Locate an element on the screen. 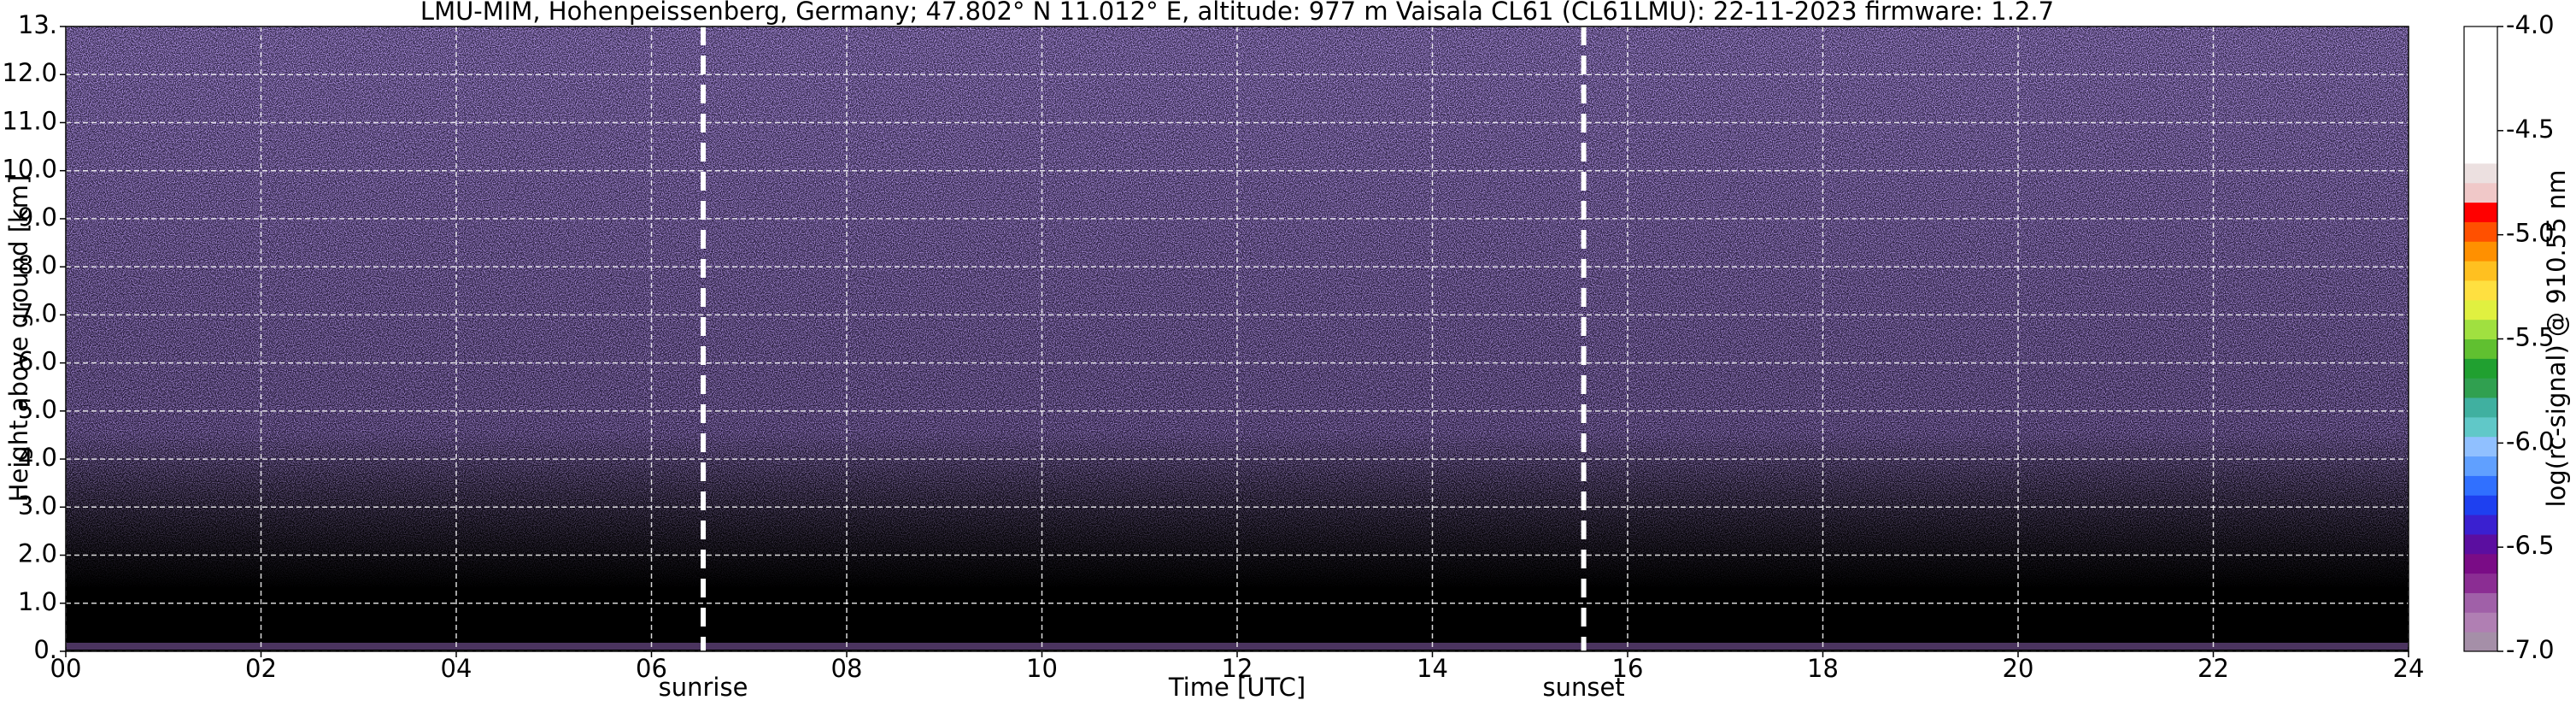 The height and width of the screenshot is (706, 2576). x-tick-label: 10 is located at coordinates (1042, 668).